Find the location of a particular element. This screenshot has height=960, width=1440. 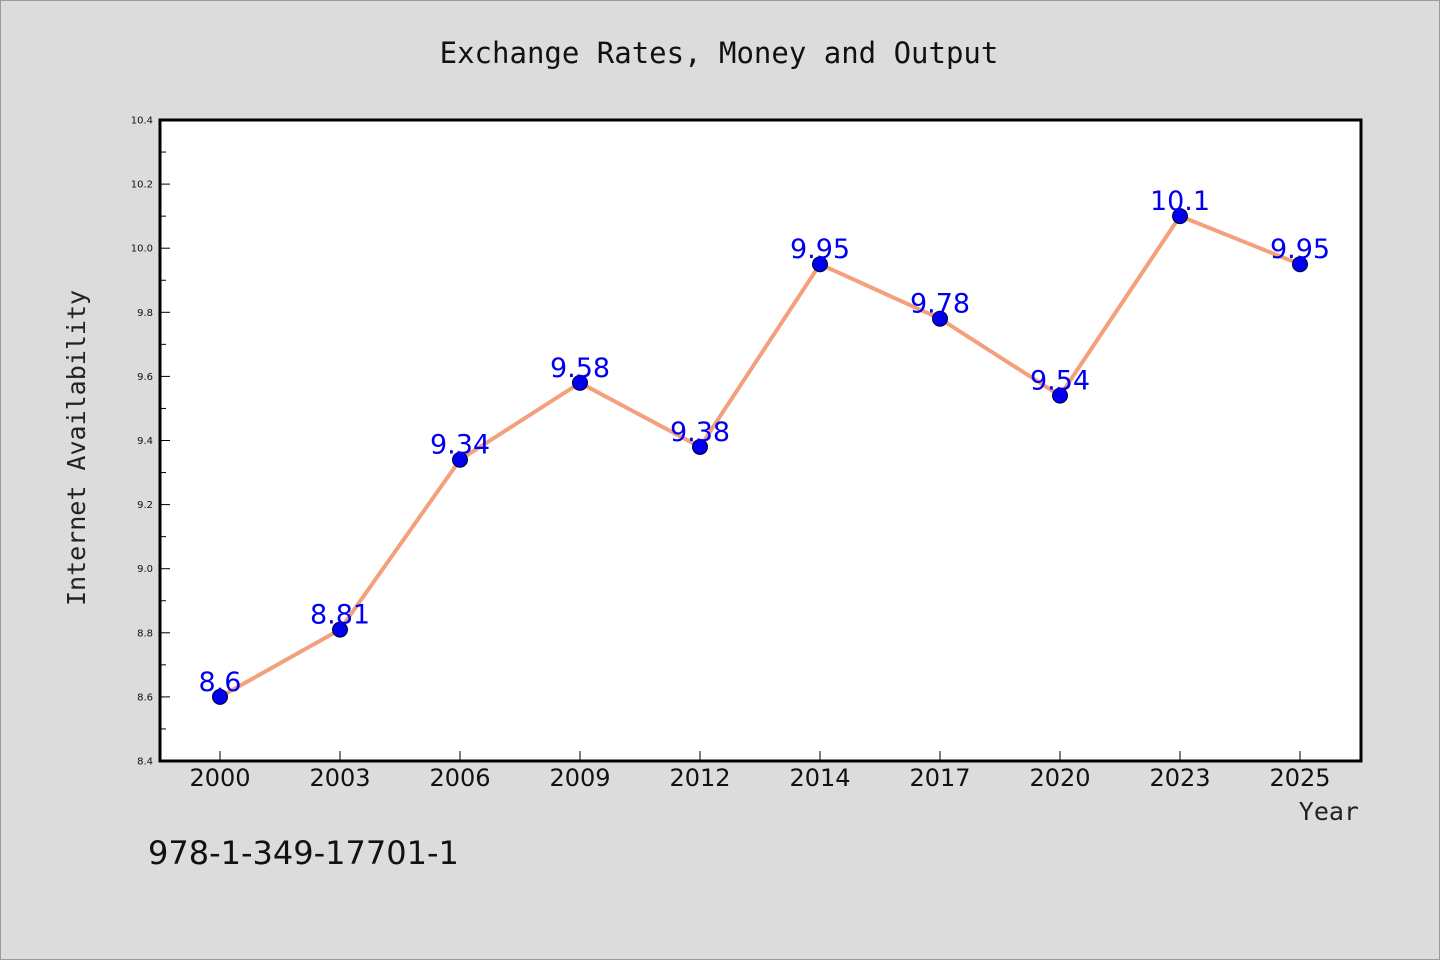

x-tick-label: 2020 is located at coordinates (1059, 778).